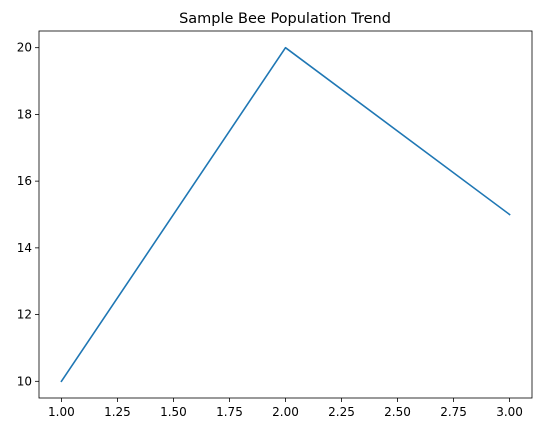 The image size is (543, 439). I want to click on y-tick-label: 10, so click(24, 381).